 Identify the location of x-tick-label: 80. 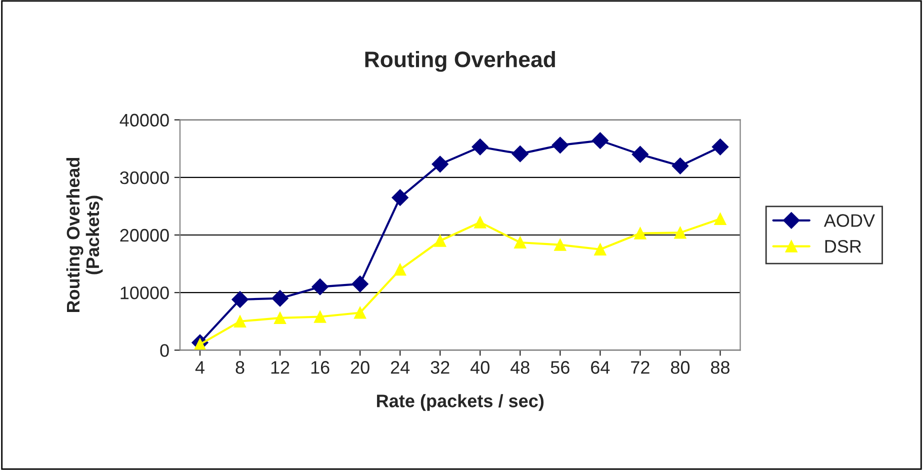
(680, 367).